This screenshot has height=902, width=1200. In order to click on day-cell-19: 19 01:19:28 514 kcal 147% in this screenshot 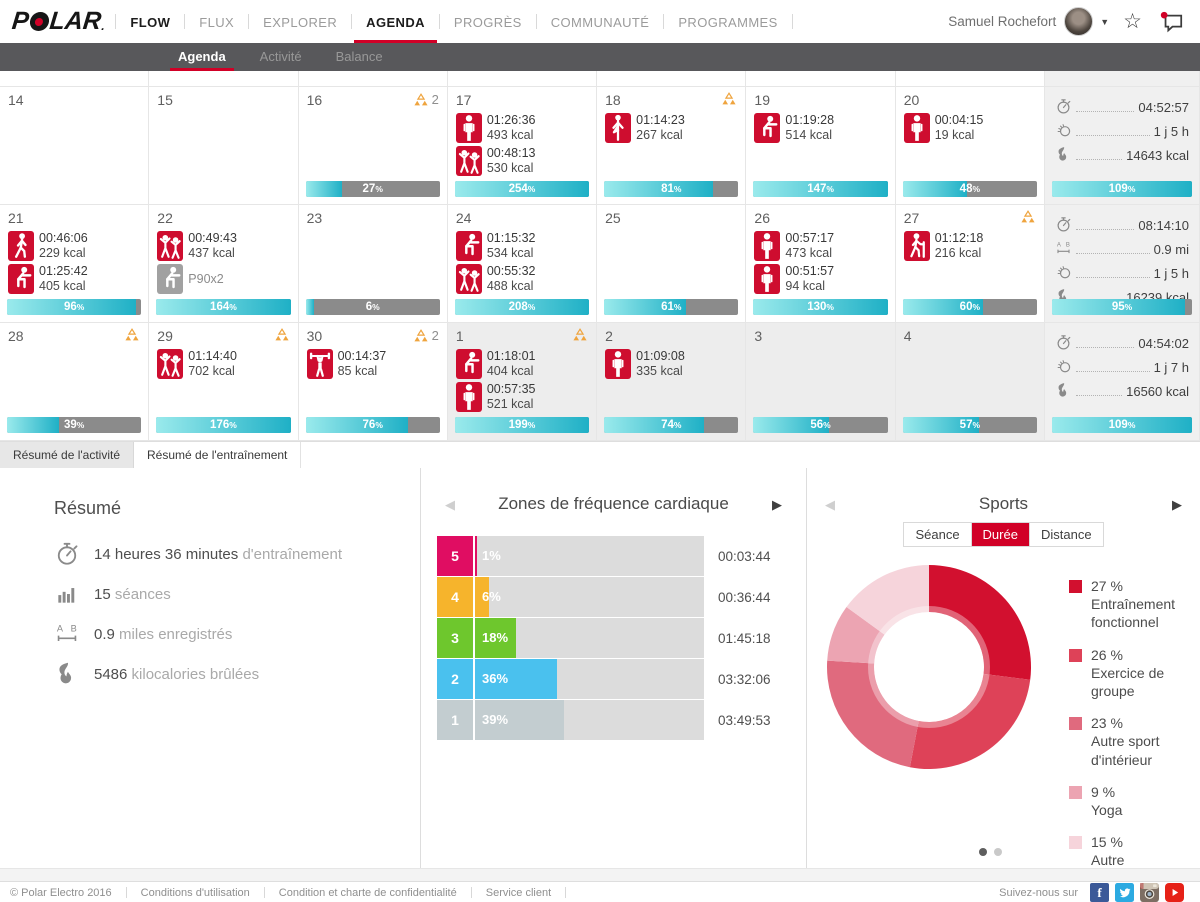, I will do `click(821, 146)`.